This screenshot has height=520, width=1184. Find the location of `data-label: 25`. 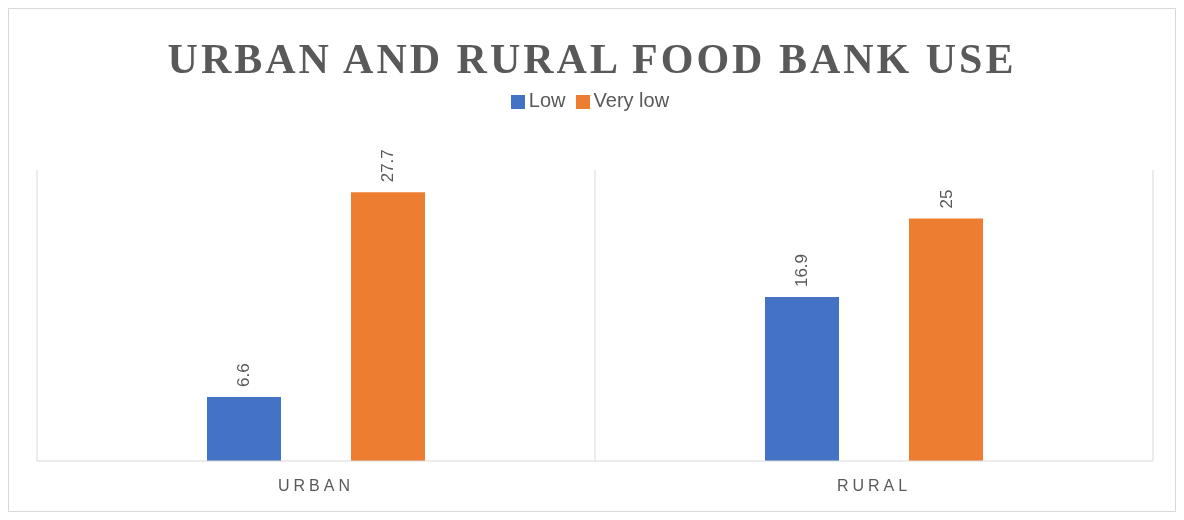

data-label: 25 is located at coordinates (946, 199).